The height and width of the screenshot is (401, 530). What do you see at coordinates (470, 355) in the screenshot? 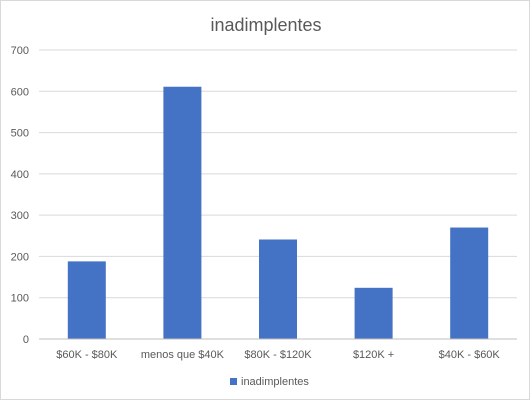
I see `x-tick-label: $40K - $60K` at bounding box center [470, 355].